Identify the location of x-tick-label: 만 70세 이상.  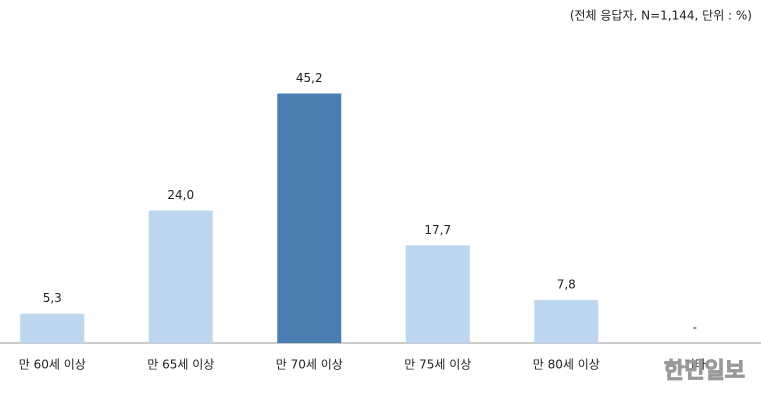
(309, 365).